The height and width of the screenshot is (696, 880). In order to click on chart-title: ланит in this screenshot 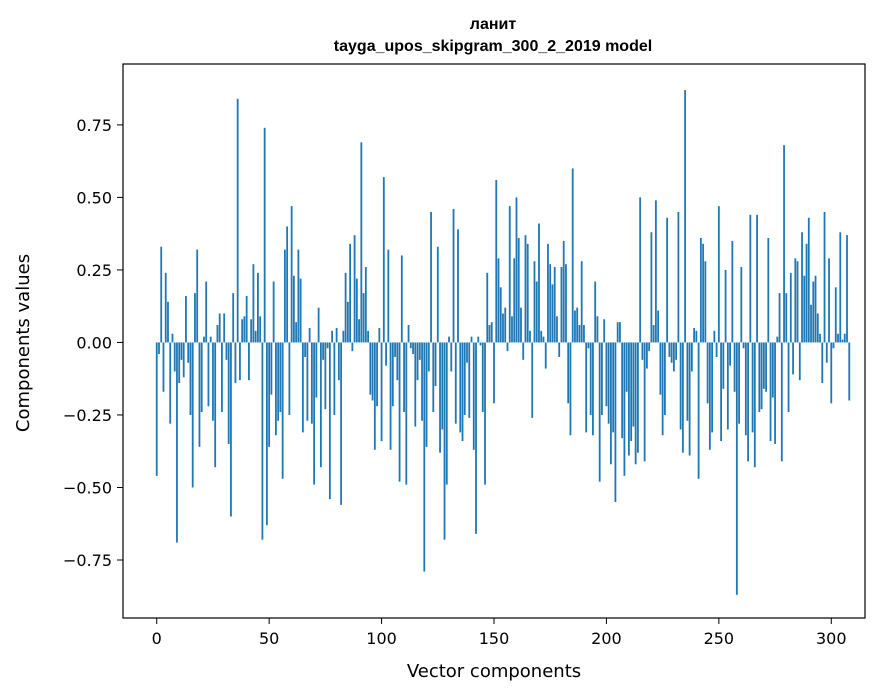, I will do `click(493, 24)`.